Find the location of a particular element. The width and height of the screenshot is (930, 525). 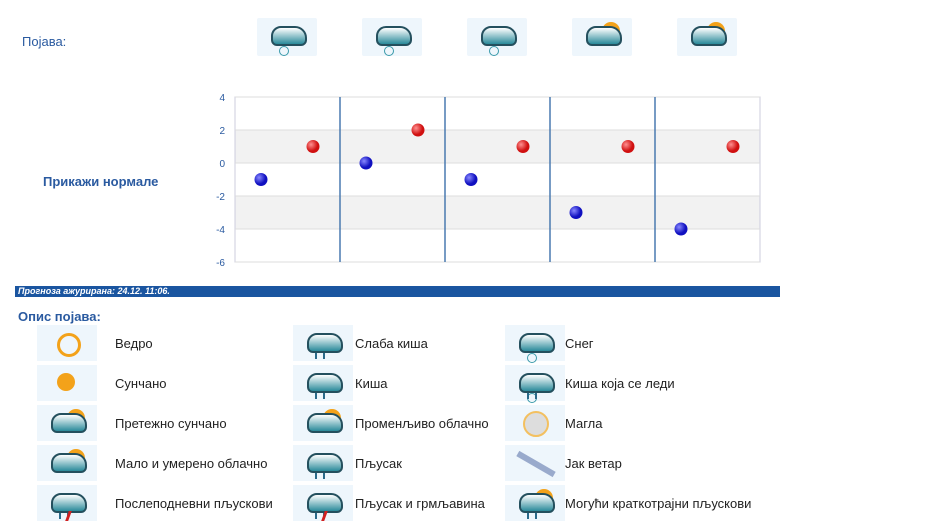

y-tick-label: -6 is located at coordinates (220, 263).